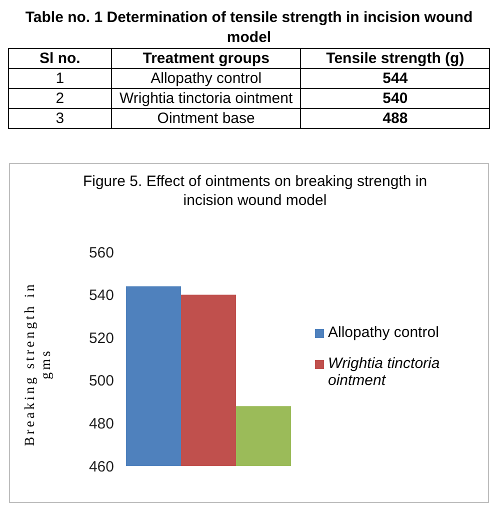 Image resolution: width=498 pixels, height=522 pixels. Describe the element at coordinates (255, 191) in the screenshot. I see `chart-title: Figure 5. Effect of ointments on breaking strength in incision wound model` at that location.